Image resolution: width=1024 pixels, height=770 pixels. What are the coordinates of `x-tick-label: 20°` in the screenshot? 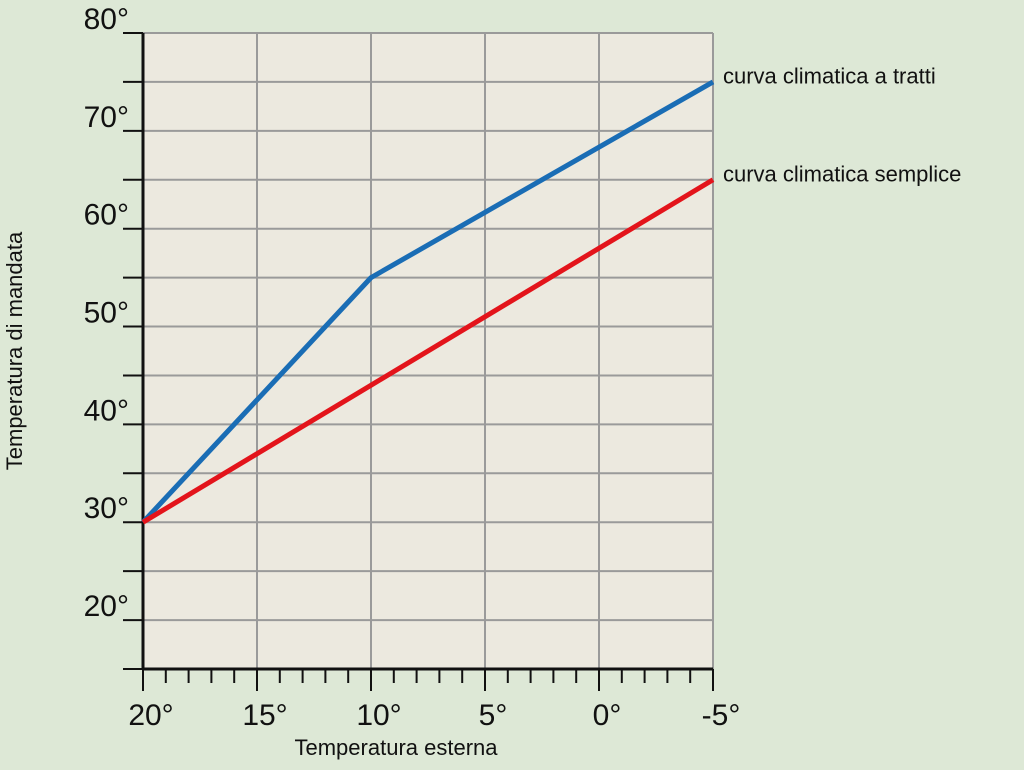 It's located at (150, 715).